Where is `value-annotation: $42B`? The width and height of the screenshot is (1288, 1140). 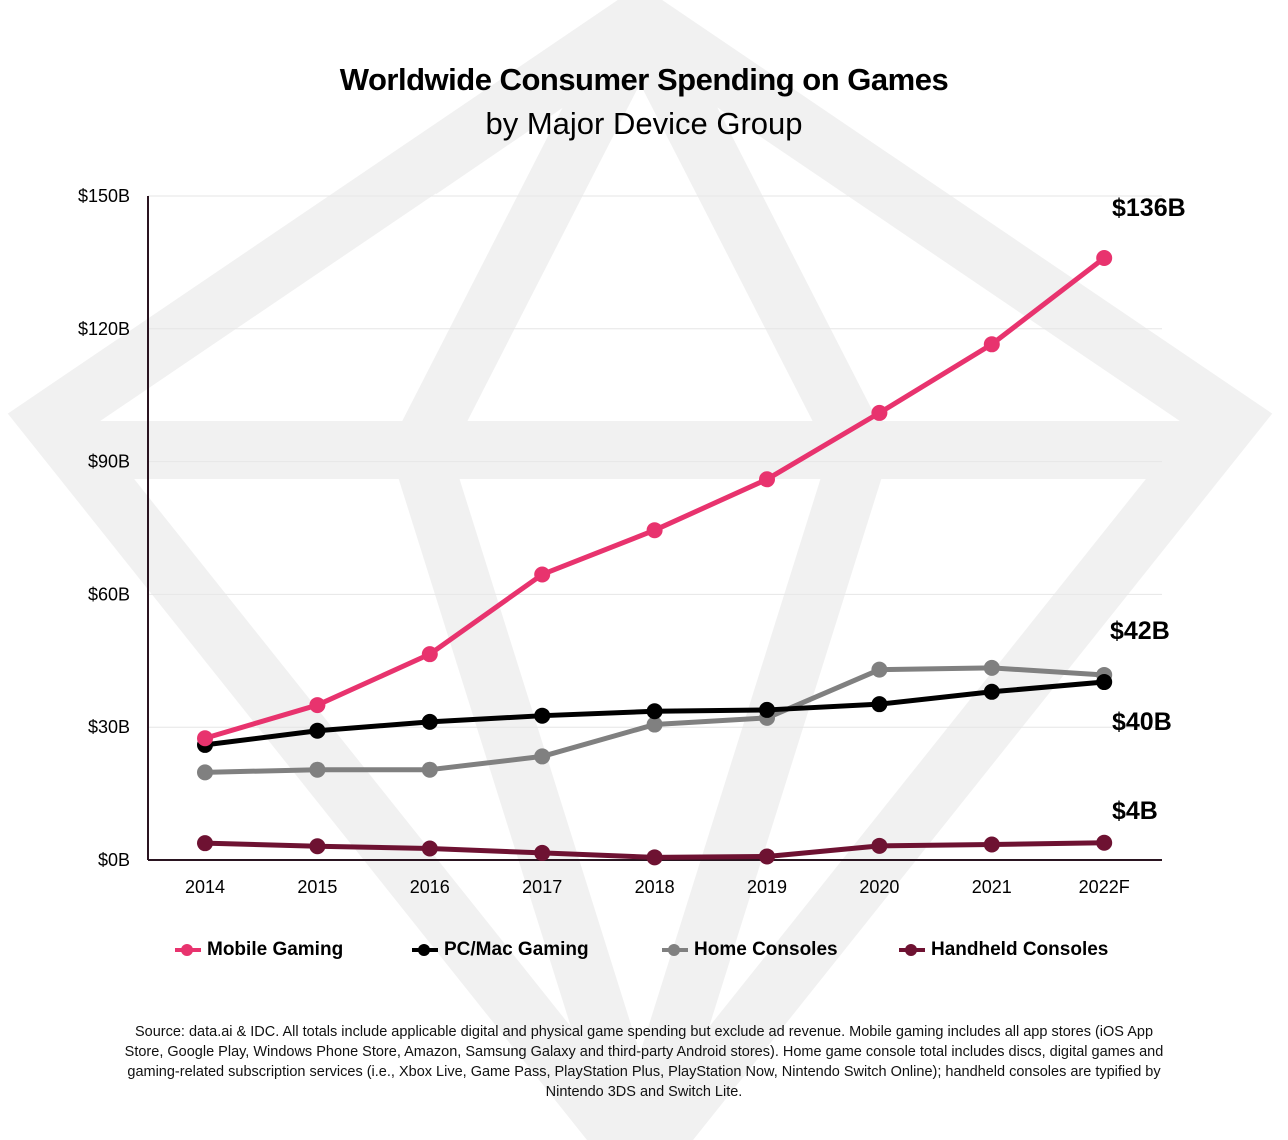 value-annotation: $42B is located at coordinates (1140, 631).